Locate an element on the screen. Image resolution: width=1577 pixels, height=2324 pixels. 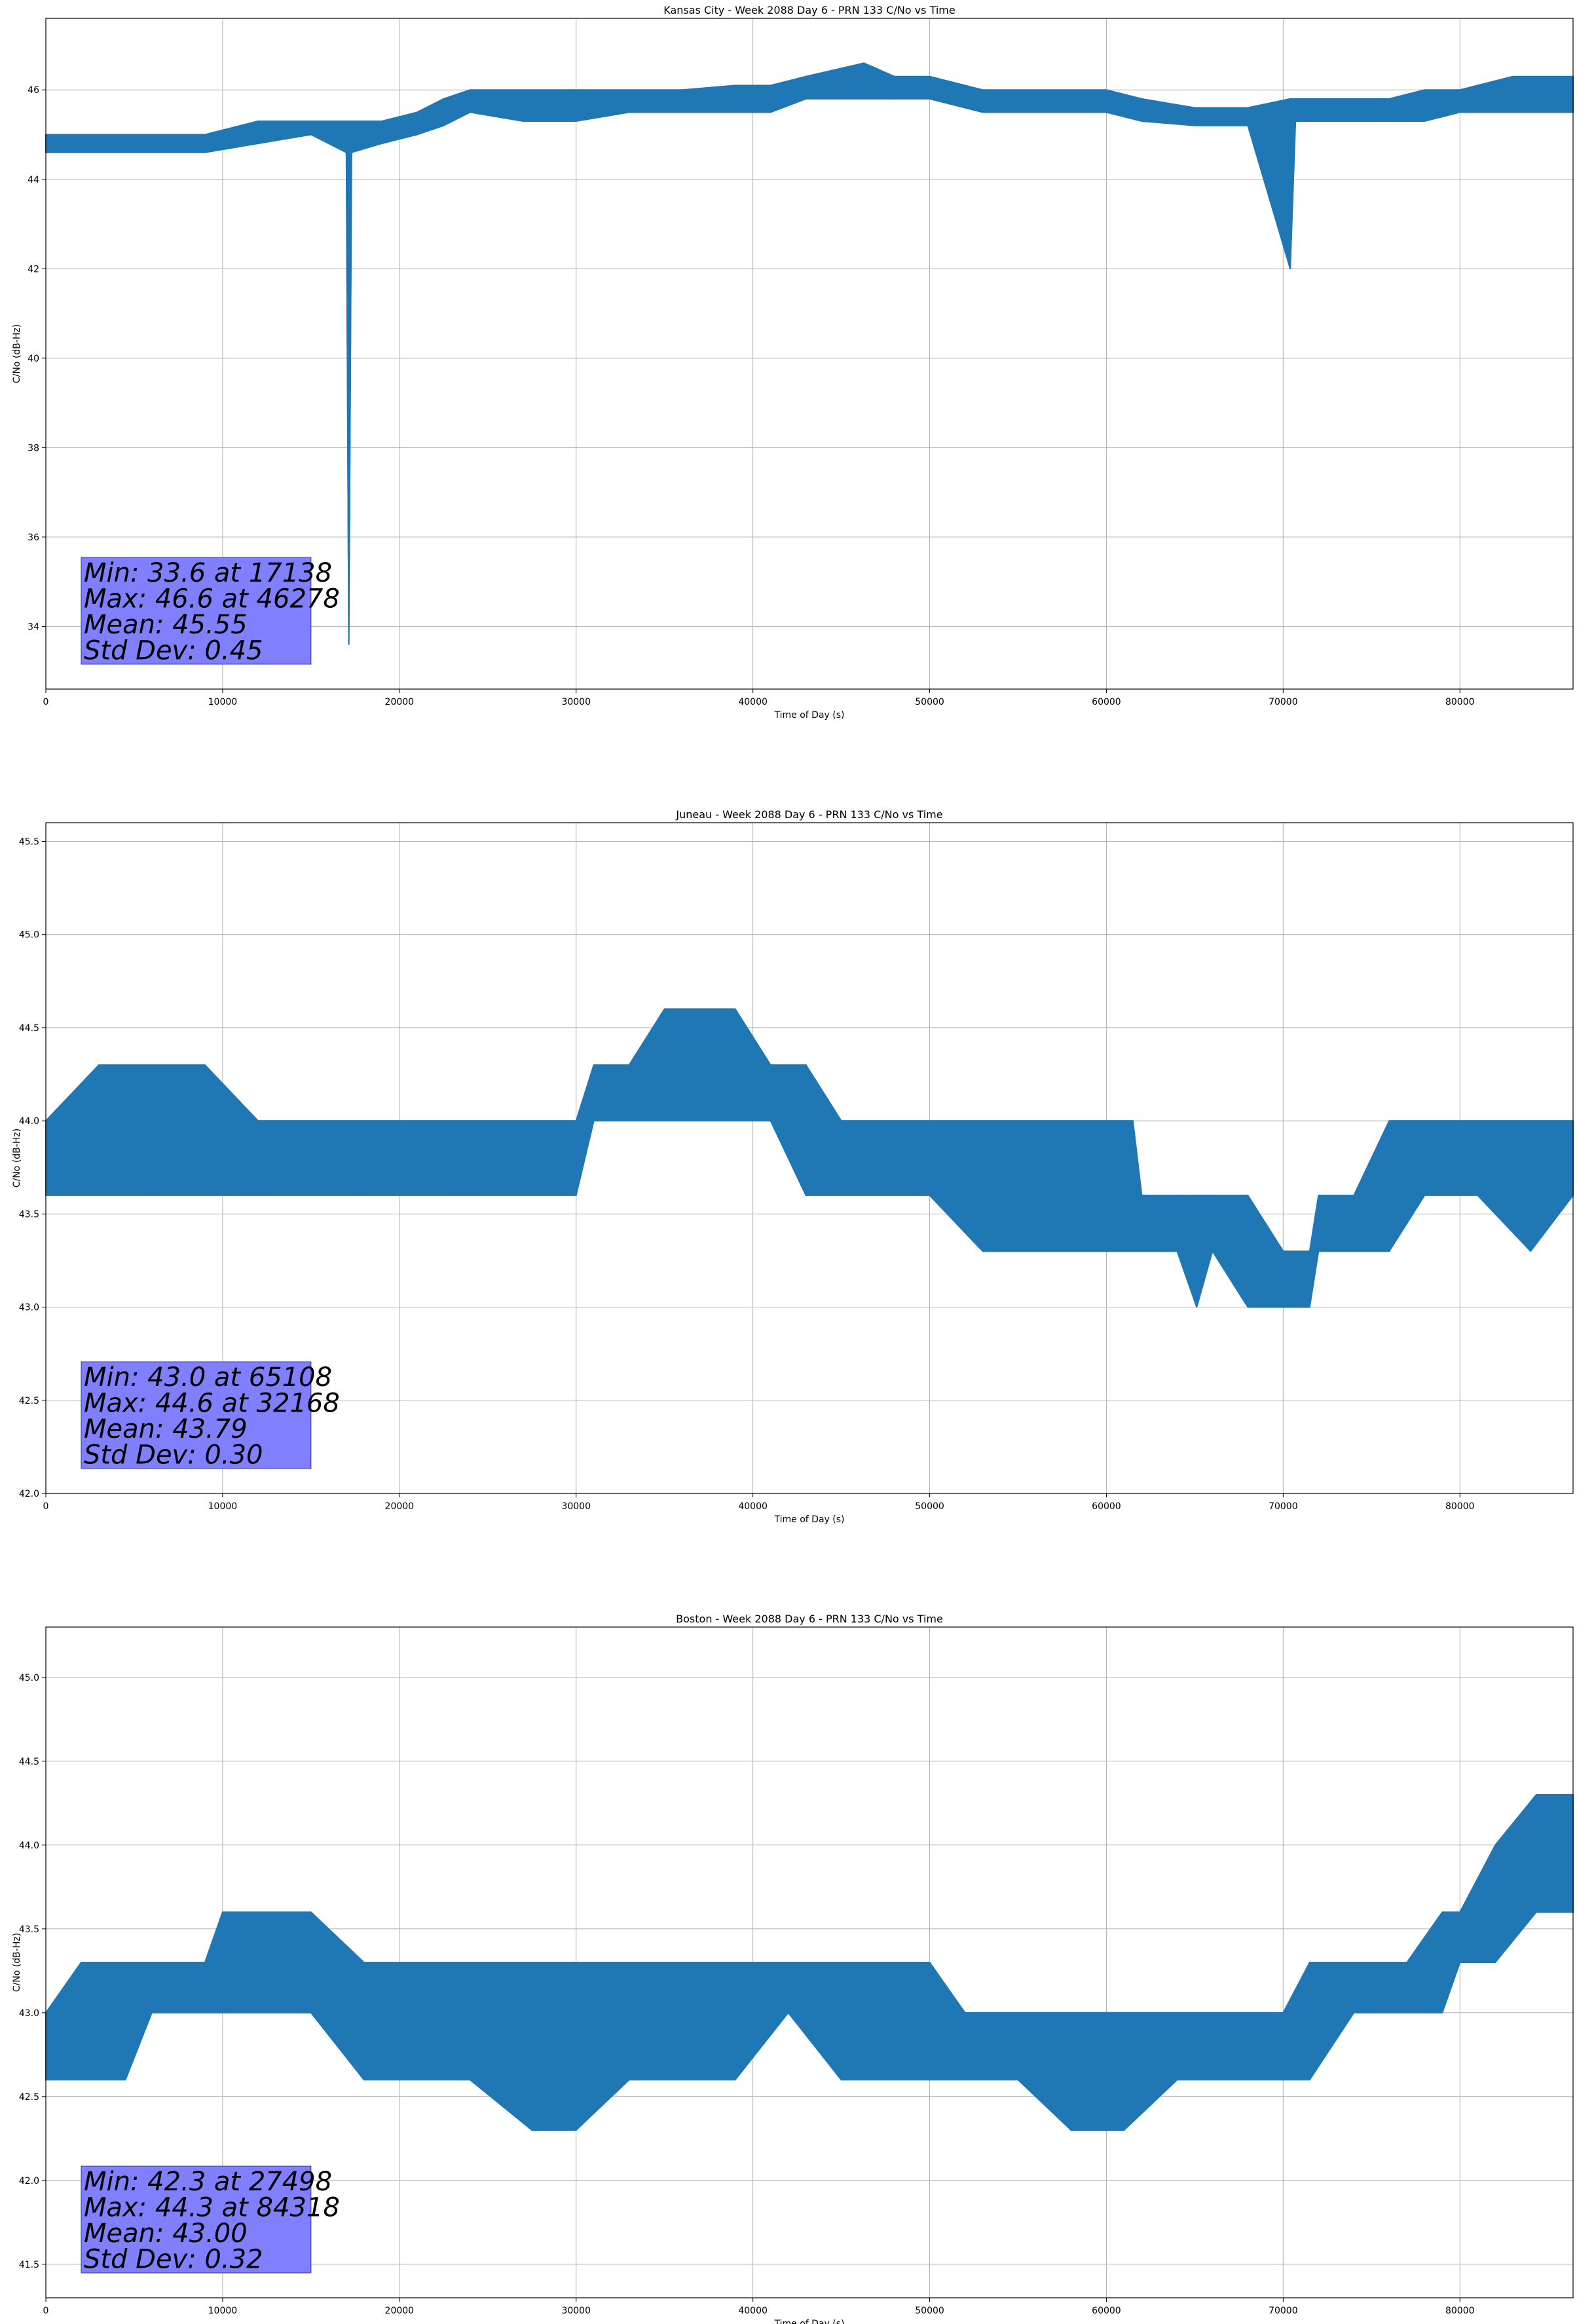
y-tick-label: 46 is located at coordinates (33, 90).